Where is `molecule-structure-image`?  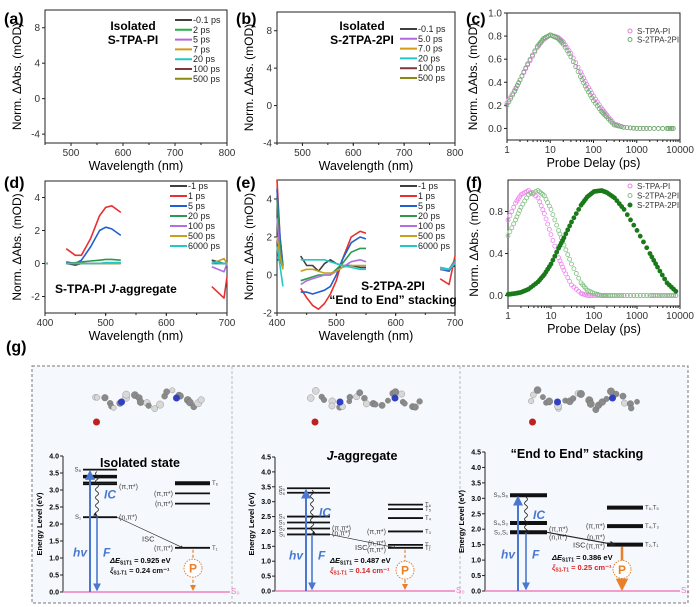
molecule-structure-image is located at coordinates (584, 406).